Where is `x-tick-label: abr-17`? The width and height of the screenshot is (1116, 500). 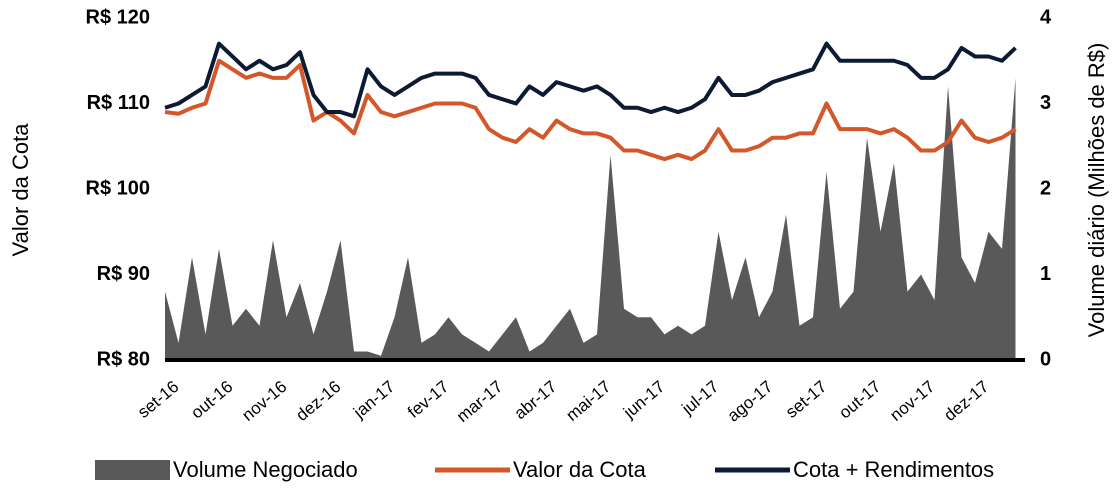
x-tick-label: abr-17 is located at coordinates (536, 400).